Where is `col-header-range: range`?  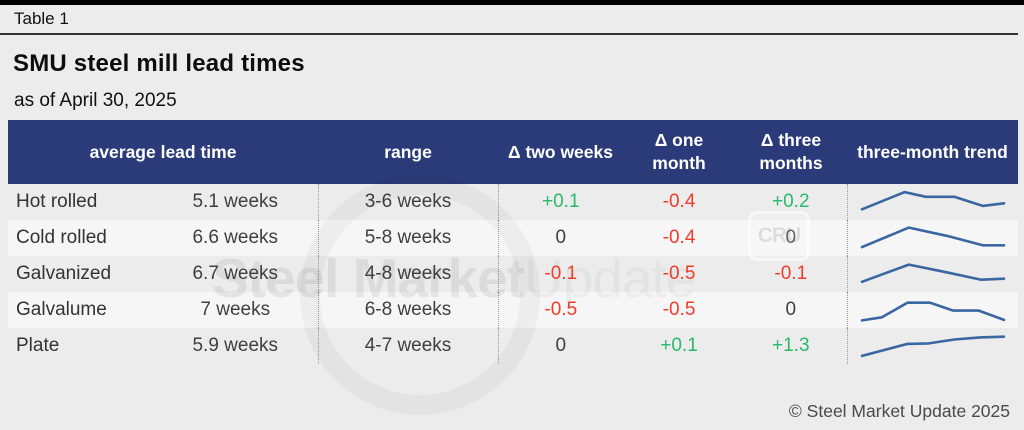
col-header-range: range is located at coordinates (408, 152).